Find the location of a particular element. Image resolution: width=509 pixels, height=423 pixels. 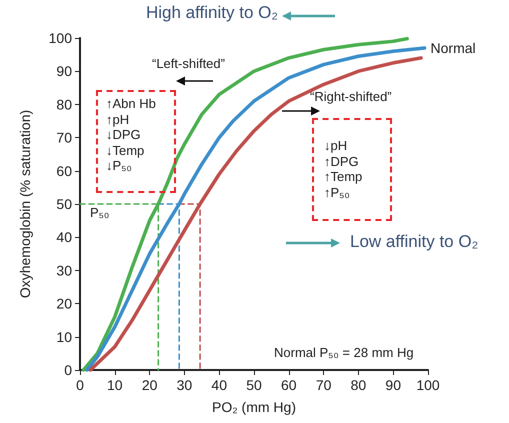

y-tick-label: 0 is located at coordinates (68, 370).